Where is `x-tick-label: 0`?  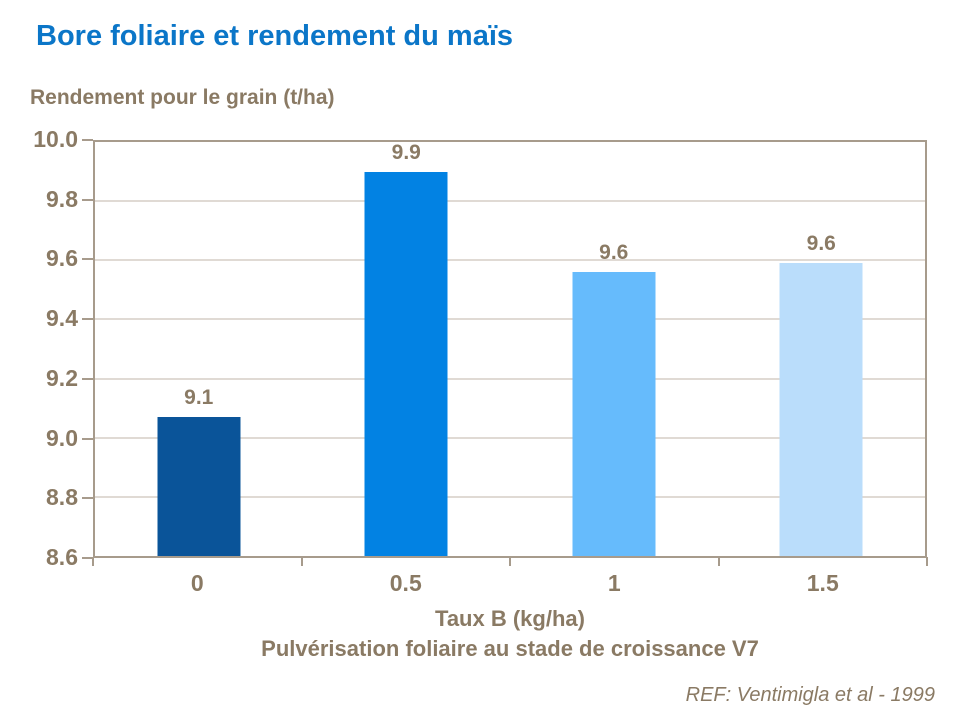
x-tick-label: 0 is located at coordinates (197, 583).